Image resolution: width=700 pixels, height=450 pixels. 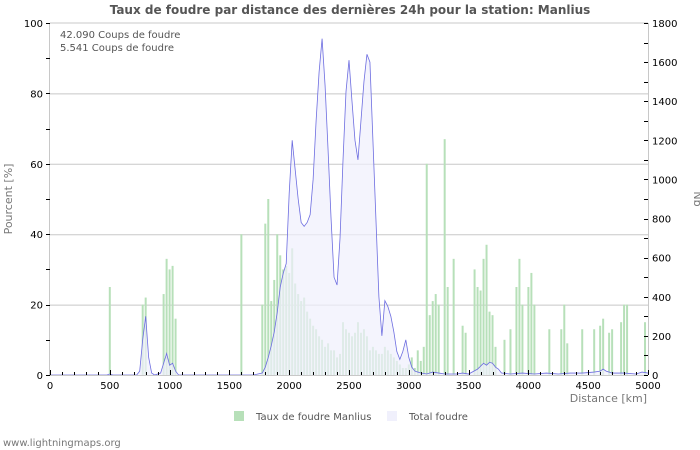 What do you see at coordinates (664, 141) in the screenshot?
I see `y-right-tick-label: 1200` at bounding box center [664, 141].